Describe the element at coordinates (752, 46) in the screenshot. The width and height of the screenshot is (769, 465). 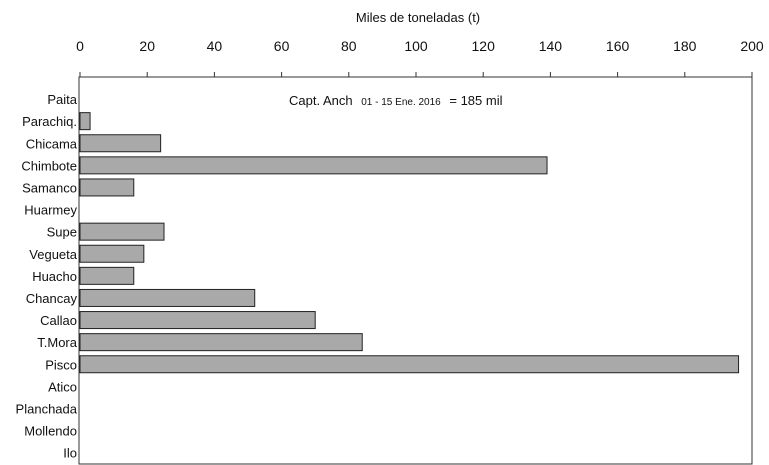
I see `x-tick-label: 200` at that location.